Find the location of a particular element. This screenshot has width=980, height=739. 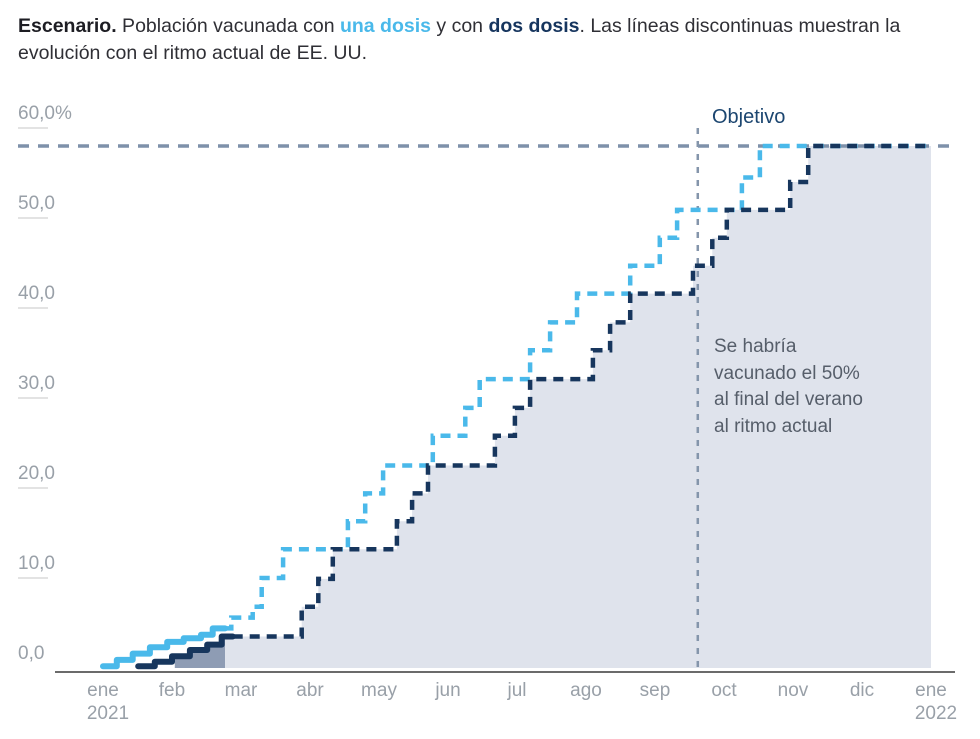

title-segment: una dosis is located at coordinates (385, 26).